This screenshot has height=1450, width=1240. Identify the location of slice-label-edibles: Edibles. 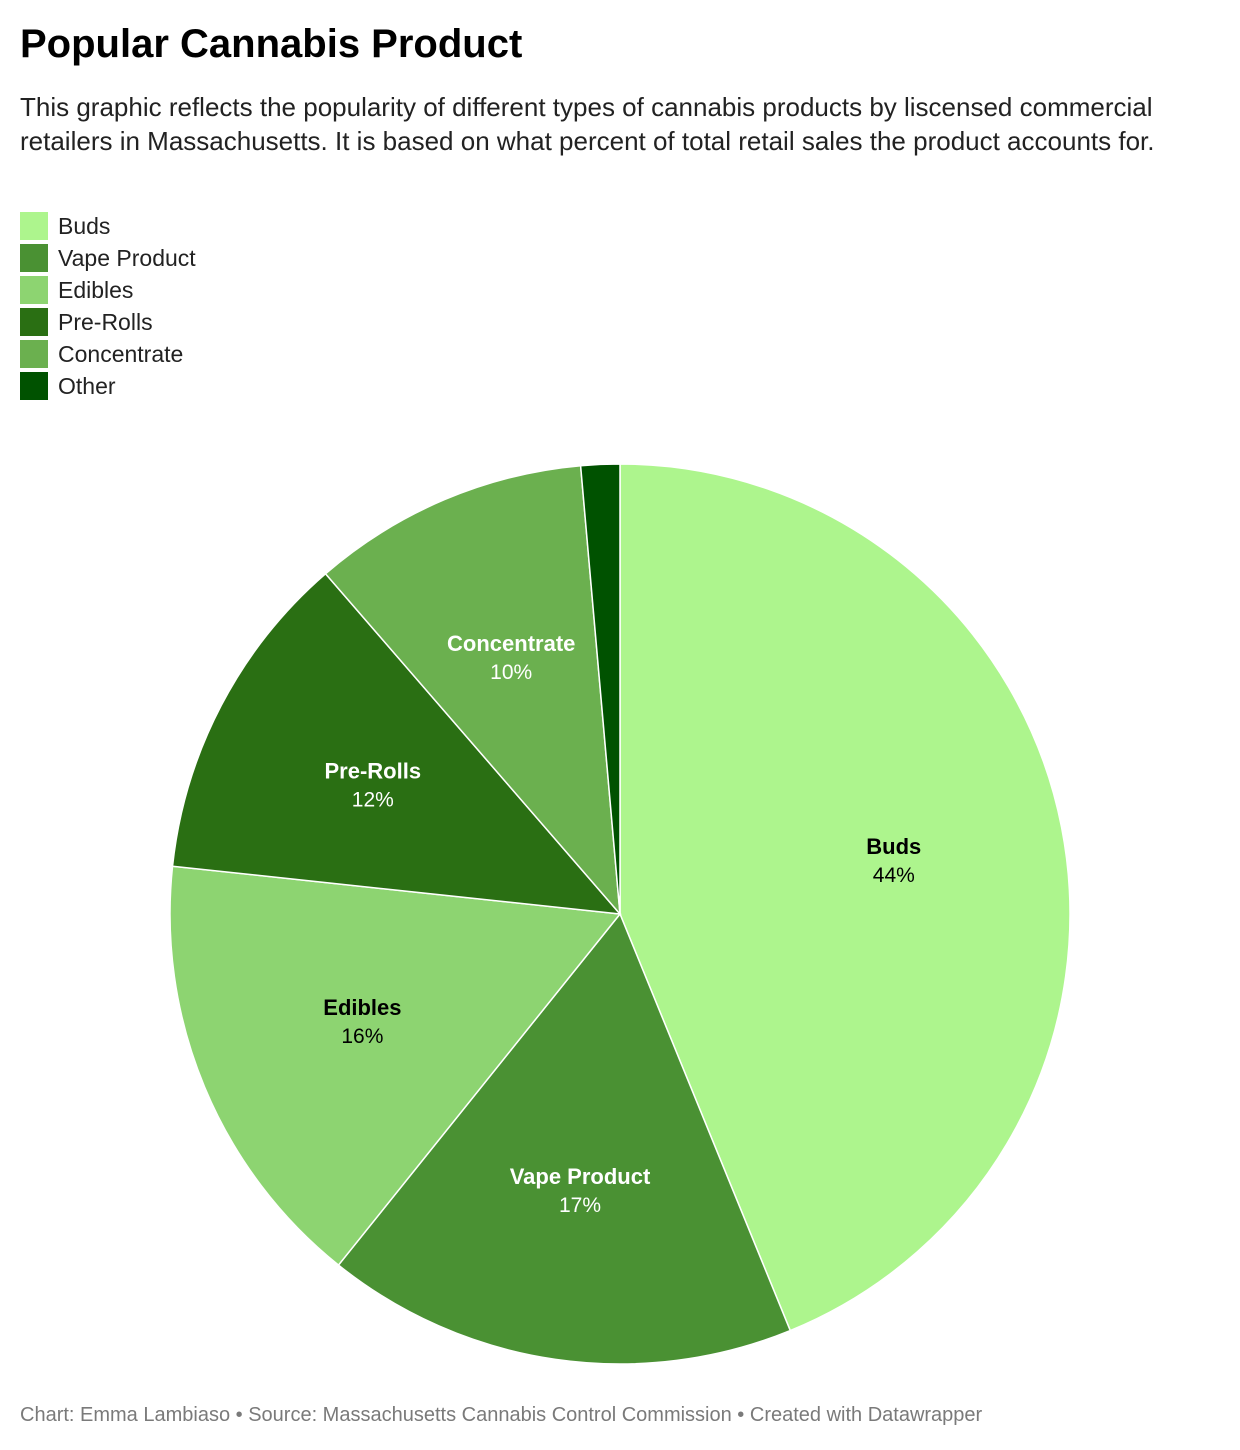
(362, 1007).